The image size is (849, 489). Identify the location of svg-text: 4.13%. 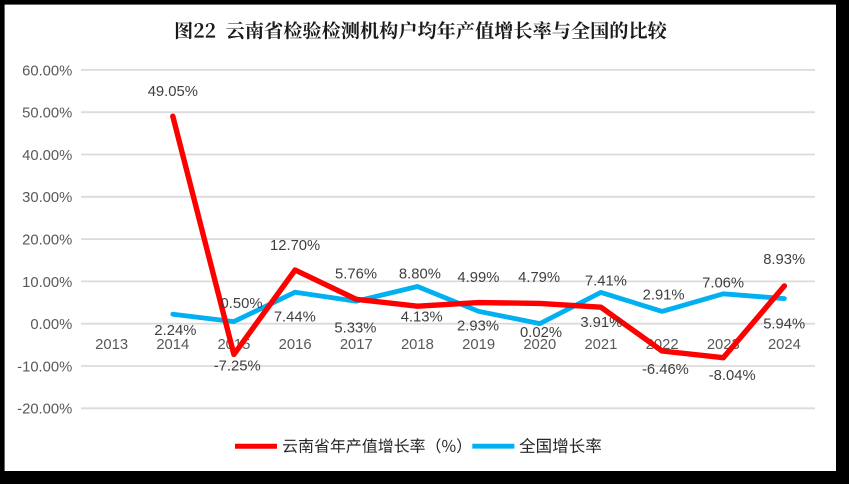
(422, 318).